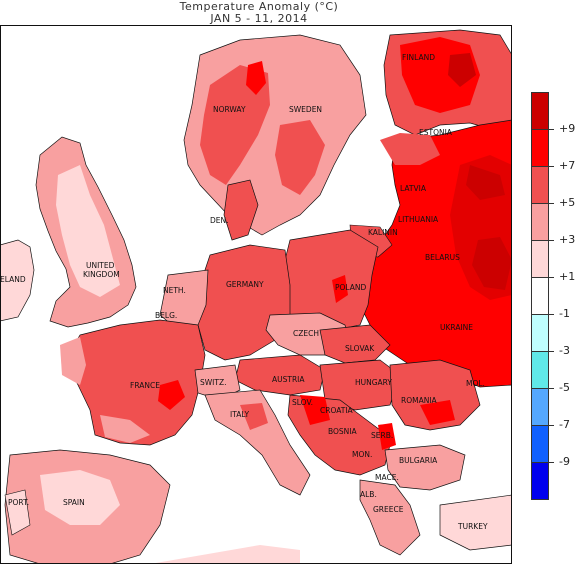 The width and height of the screenshot is (585, 564). Describe the element at coordinates (306, 333) in the screenshot. I see `label-czech: CZECH` at that location.